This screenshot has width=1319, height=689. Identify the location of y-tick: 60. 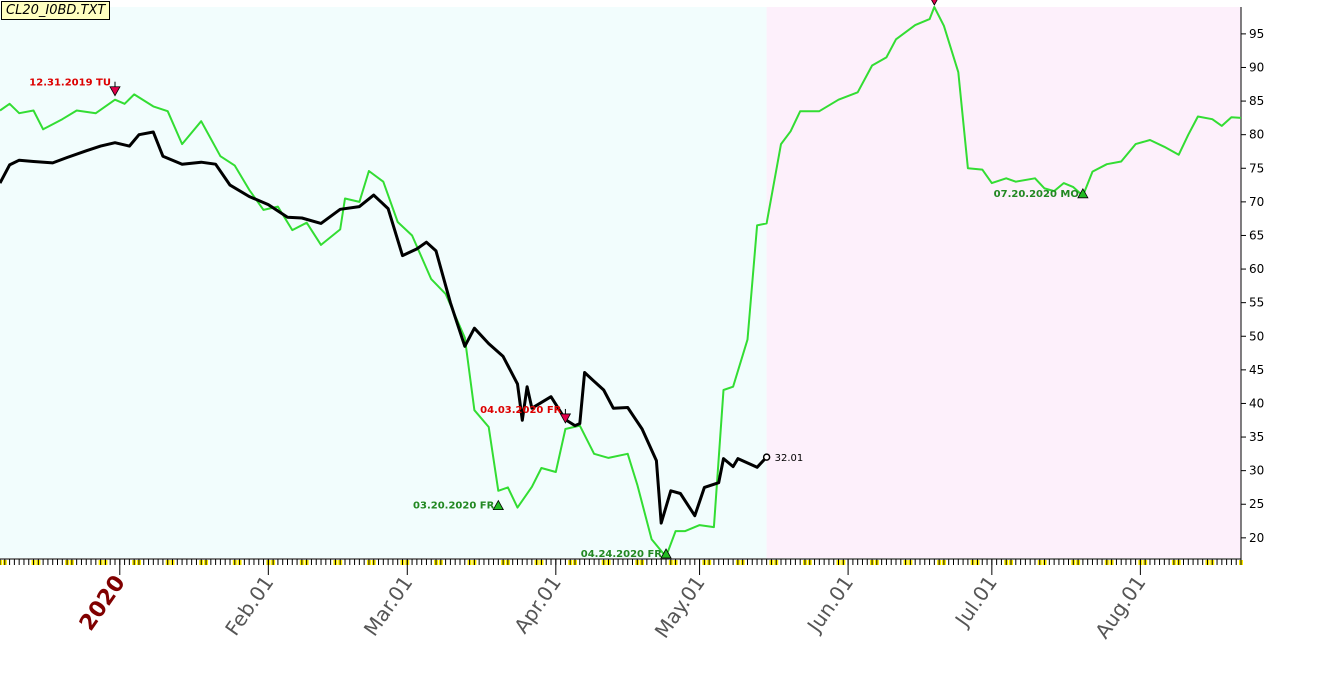
(1252, 269).